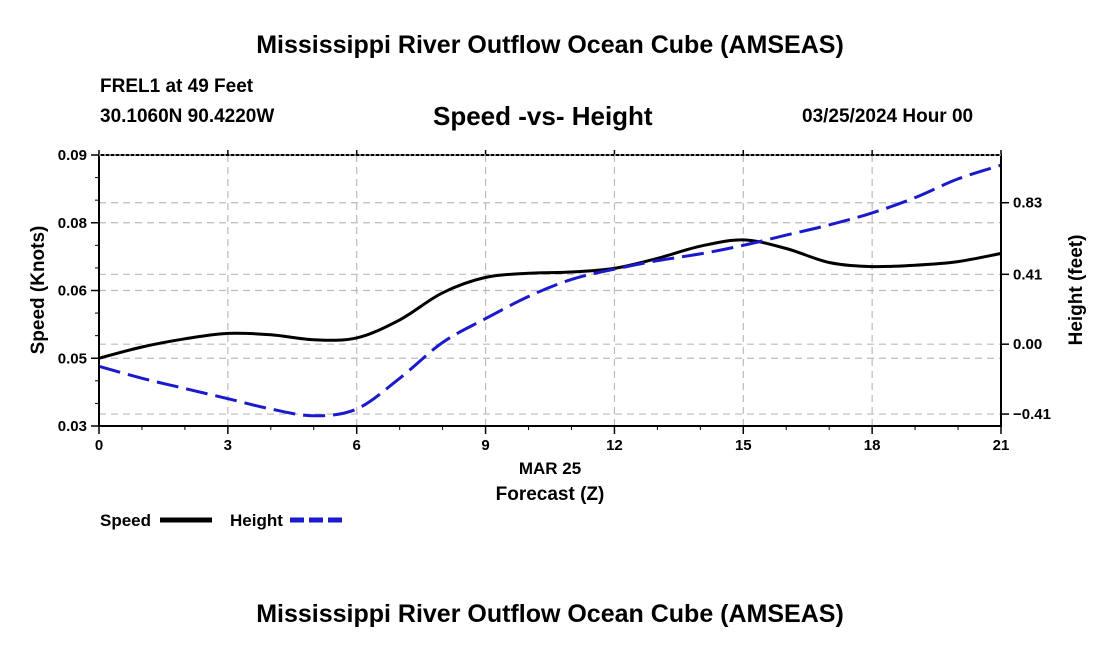 The width and height of the screenshot is (1100, 650). Describe the element at coordinates (256, 520) in the screenshot. I see `legend-label-height: Height` at that location.